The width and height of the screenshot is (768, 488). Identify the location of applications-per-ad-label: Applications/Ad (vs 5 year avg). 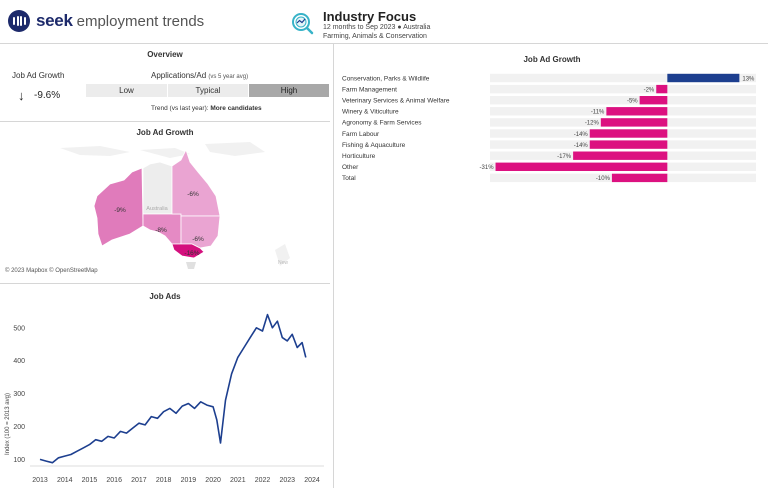
(199, 75).